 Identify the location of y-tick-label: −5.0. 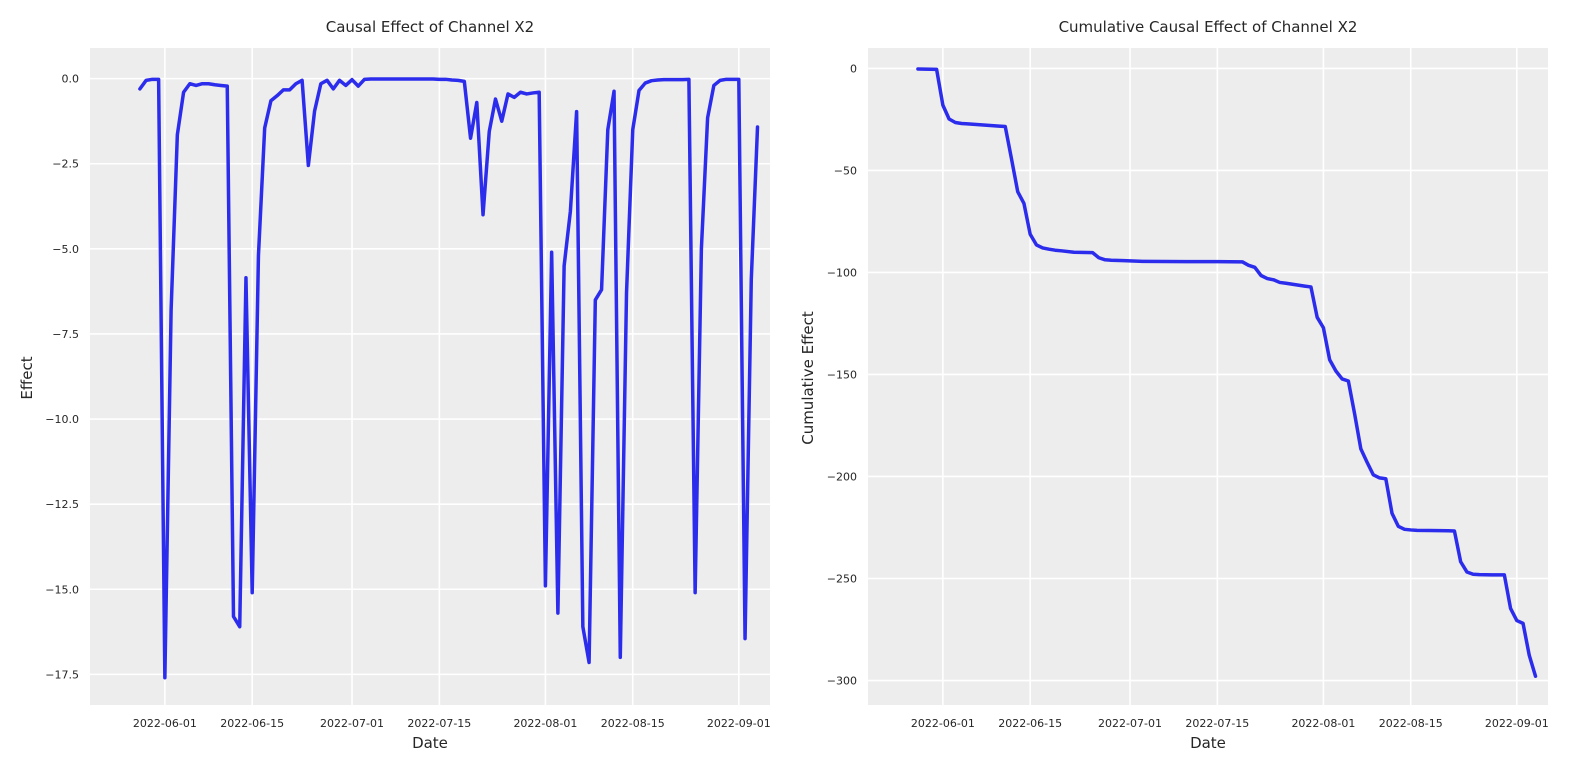
(65, 249).